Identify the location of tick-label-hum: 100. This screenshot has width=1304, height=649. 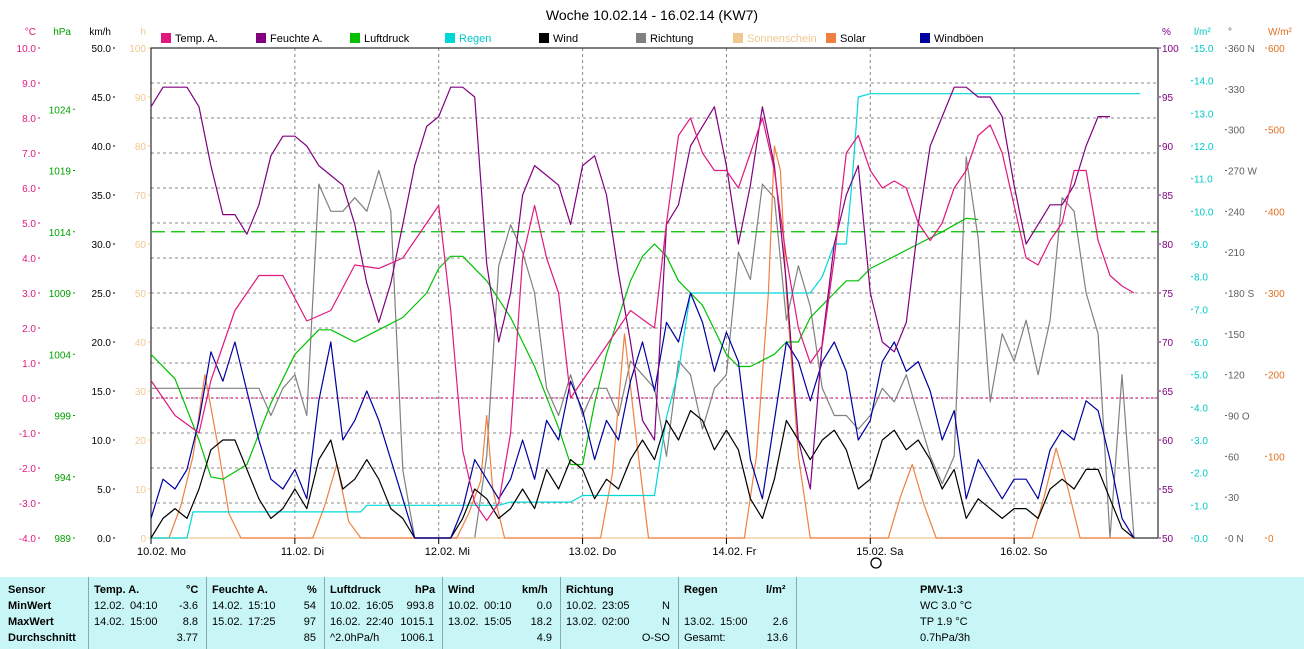
(1170, 49).